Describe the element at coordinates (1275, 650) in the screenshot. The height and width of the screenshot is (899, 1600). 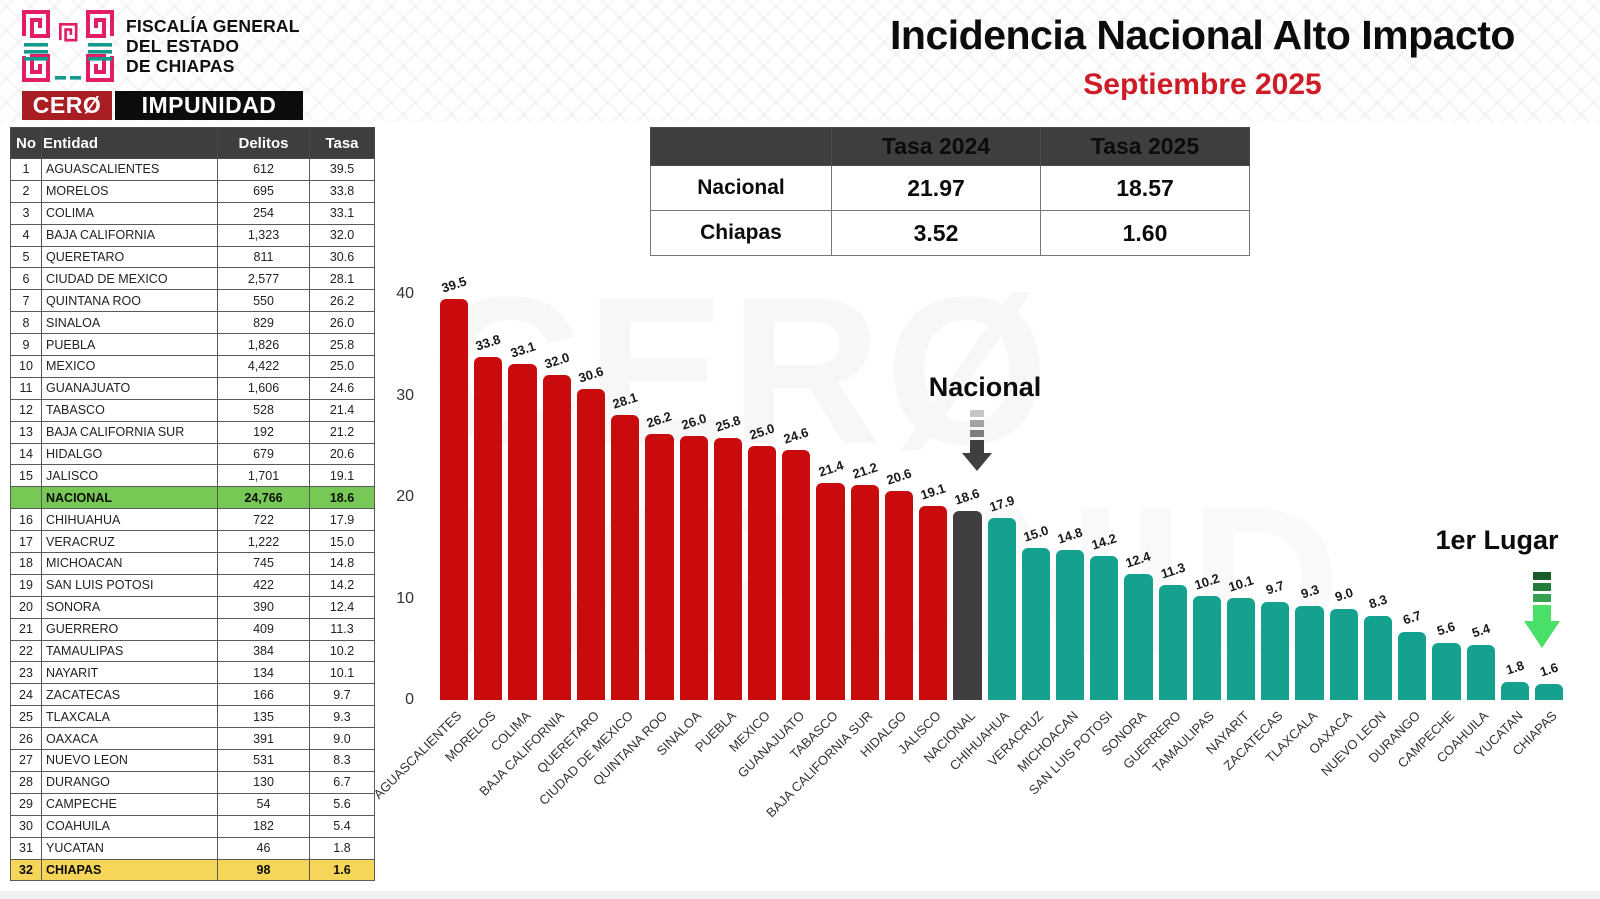
I see `bar-zacatecas` at that location.